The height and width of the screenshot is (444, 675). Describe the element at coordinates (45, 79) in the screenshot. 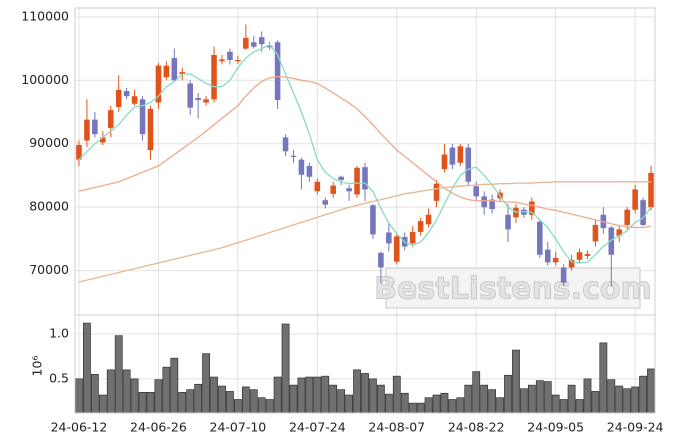

I see `y-tick-label: 100000` at that location.